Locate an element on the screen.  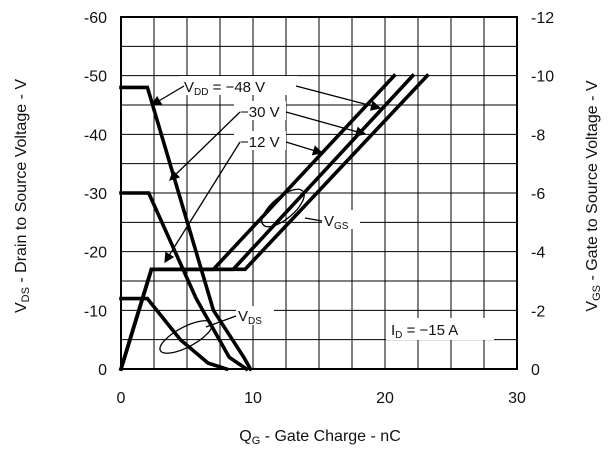
vdd48-label-value: = −48 V is located at coordinates (236, 87).